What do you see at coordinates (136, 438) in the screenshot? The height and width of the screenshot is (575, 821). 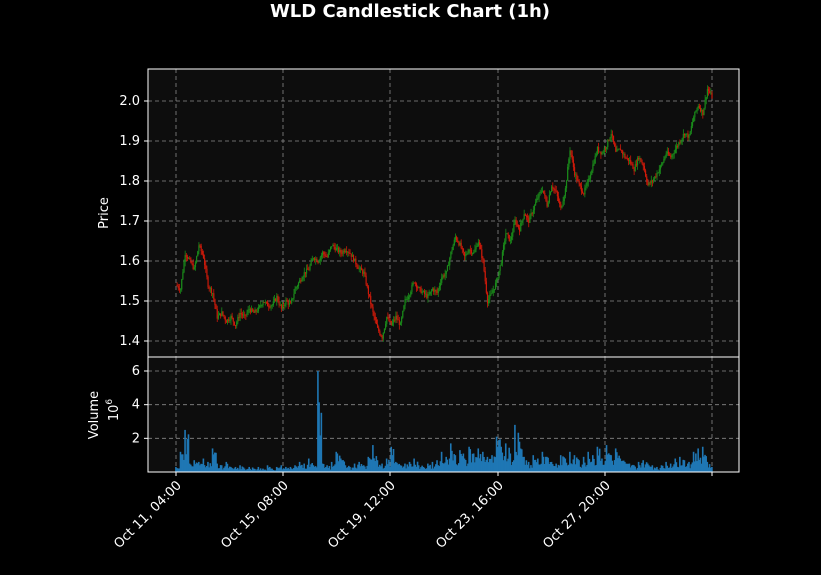 I see `volume-tick-label: 2` at bounding box center [136, 438].